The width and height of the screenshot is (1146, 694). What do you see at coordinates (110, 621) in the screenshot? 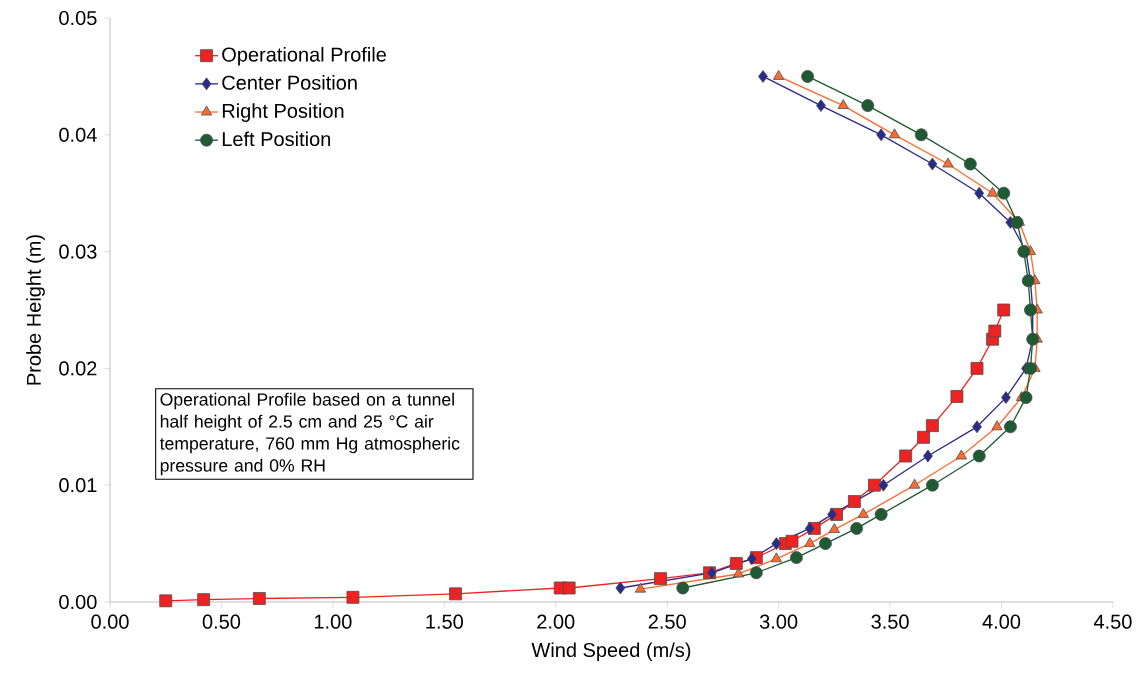
I see `x-tick-label: 0.00` at bounding box center [110, 621].